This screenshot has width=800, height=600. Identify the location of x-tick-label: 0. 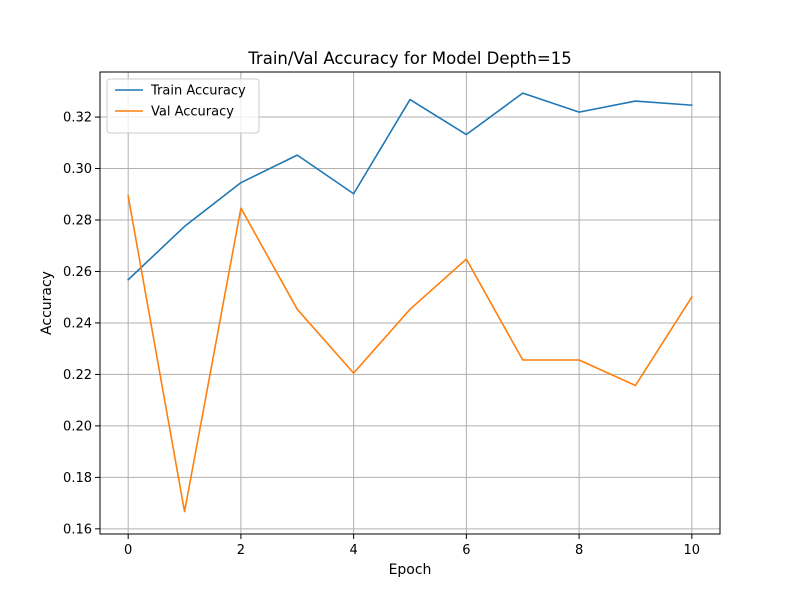
(128, 550).